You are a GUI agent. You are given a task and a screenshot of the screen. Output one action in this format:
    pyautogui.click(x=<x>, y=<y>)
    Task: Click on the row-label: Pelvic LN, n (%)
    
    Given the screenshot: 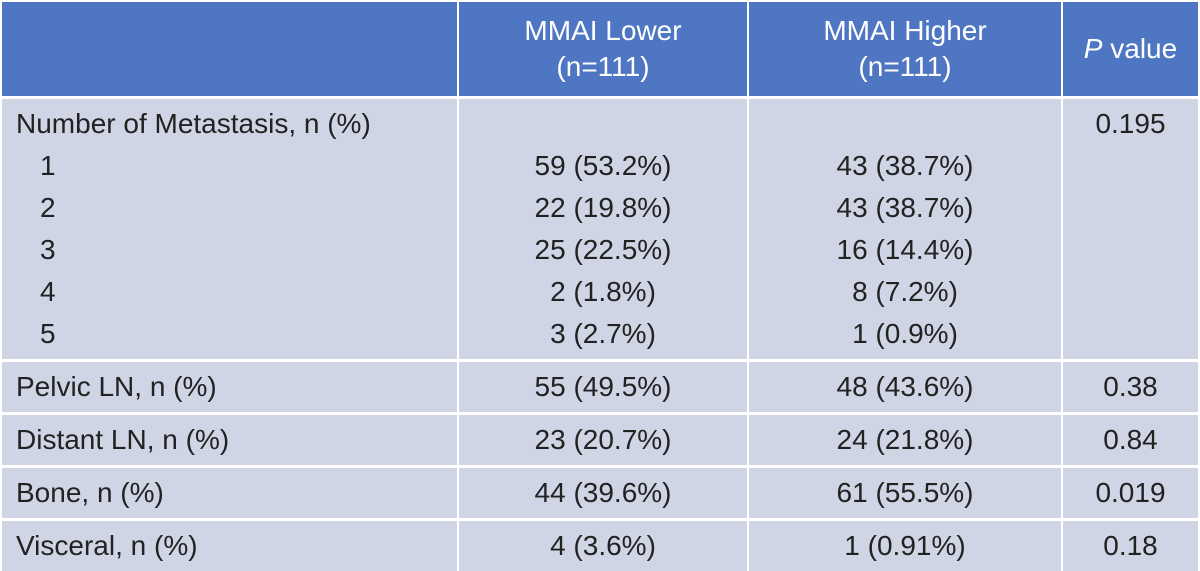 What is the action you would take?
    pyautogui.click(x=230, y=387)
    